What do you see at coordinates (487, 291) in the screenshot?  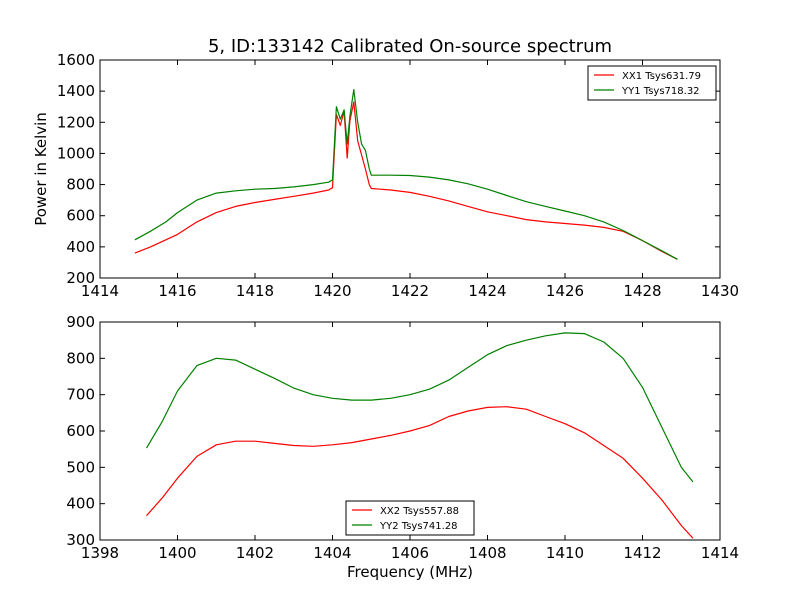 I see `upper-x-tick-label: 1424` at bounding box center [487, 291].